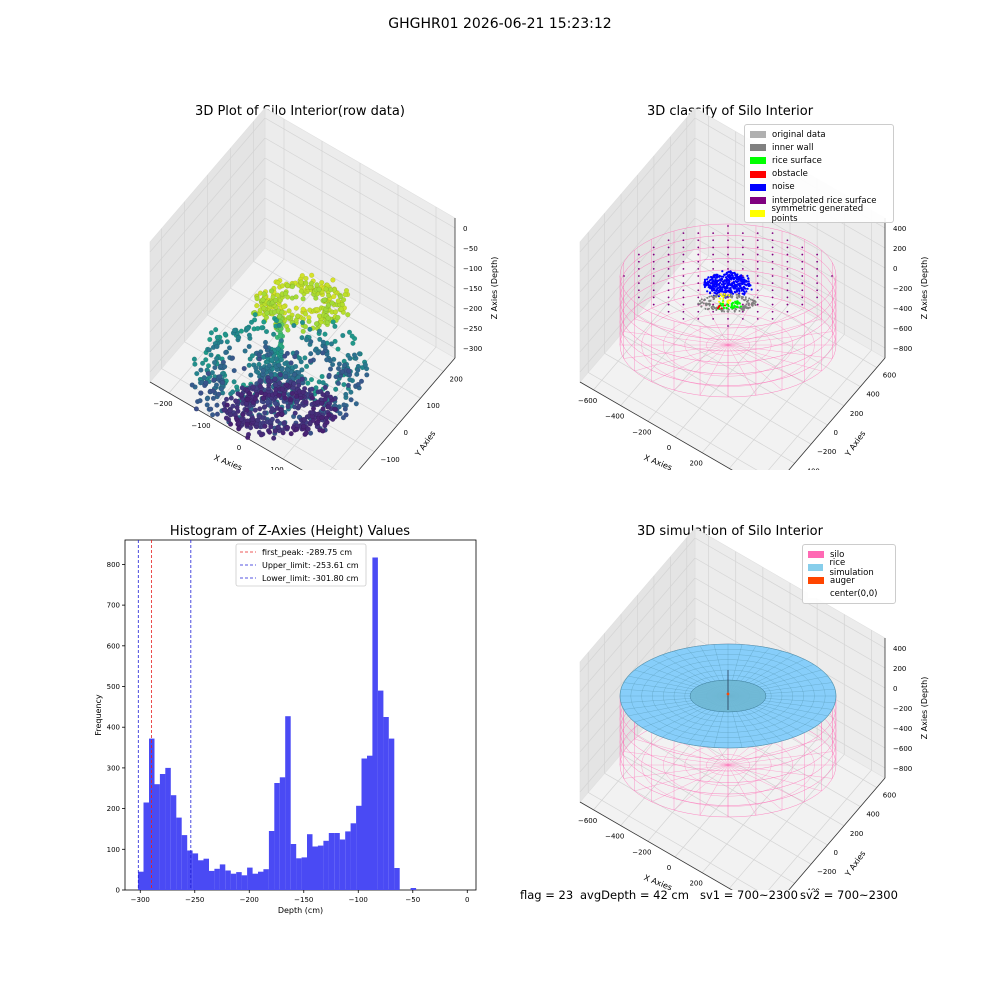 Image resolution: width=1000 pixels, height=1000 pixels. Describe the element at coordinates (681, 752) in the screenshot. I see `sim-silo-spoke` at that location.